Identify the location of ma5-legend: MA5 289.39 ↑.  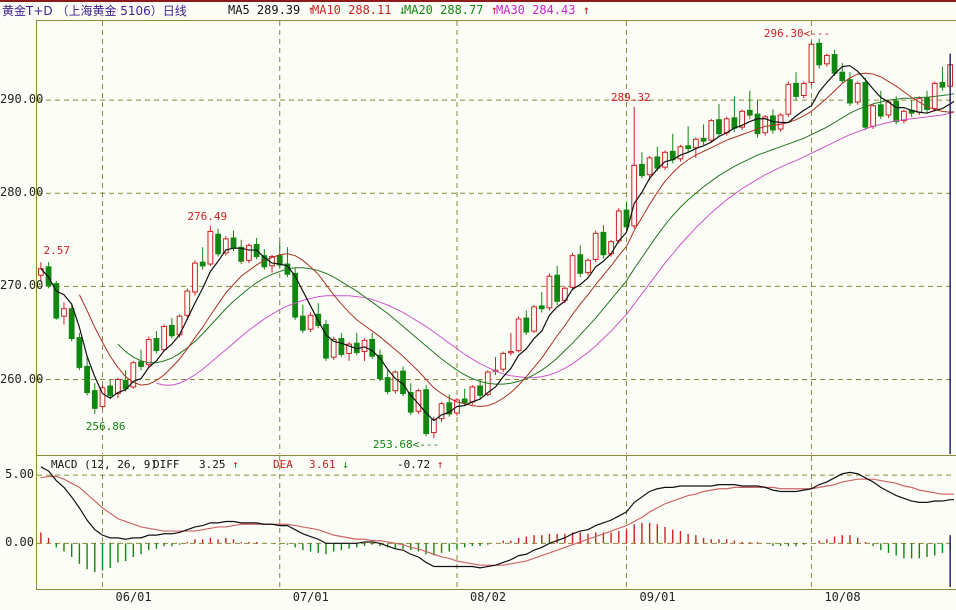
(271, 10).